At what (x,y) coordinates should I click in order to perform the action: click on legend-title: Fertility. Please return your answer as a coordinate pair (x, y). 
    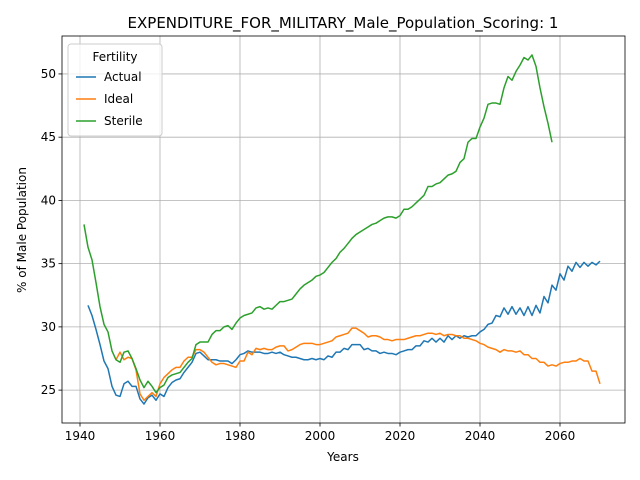
    Looking at the image, I should click on (114, 57).